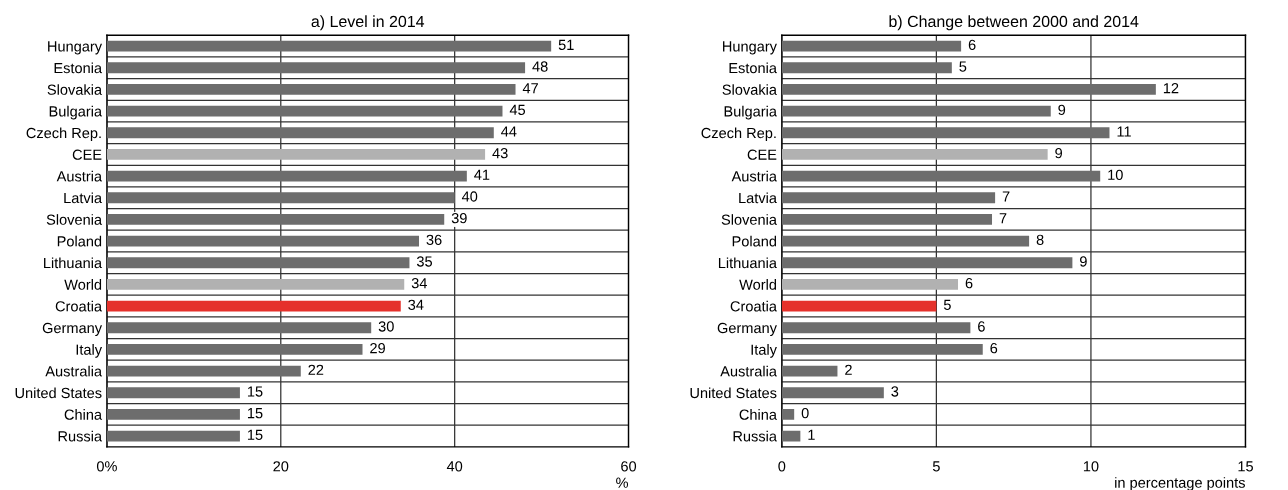 The height and width of the screenshot is (490, 1288). I want to click on data-label: 40, so click(469, 196).